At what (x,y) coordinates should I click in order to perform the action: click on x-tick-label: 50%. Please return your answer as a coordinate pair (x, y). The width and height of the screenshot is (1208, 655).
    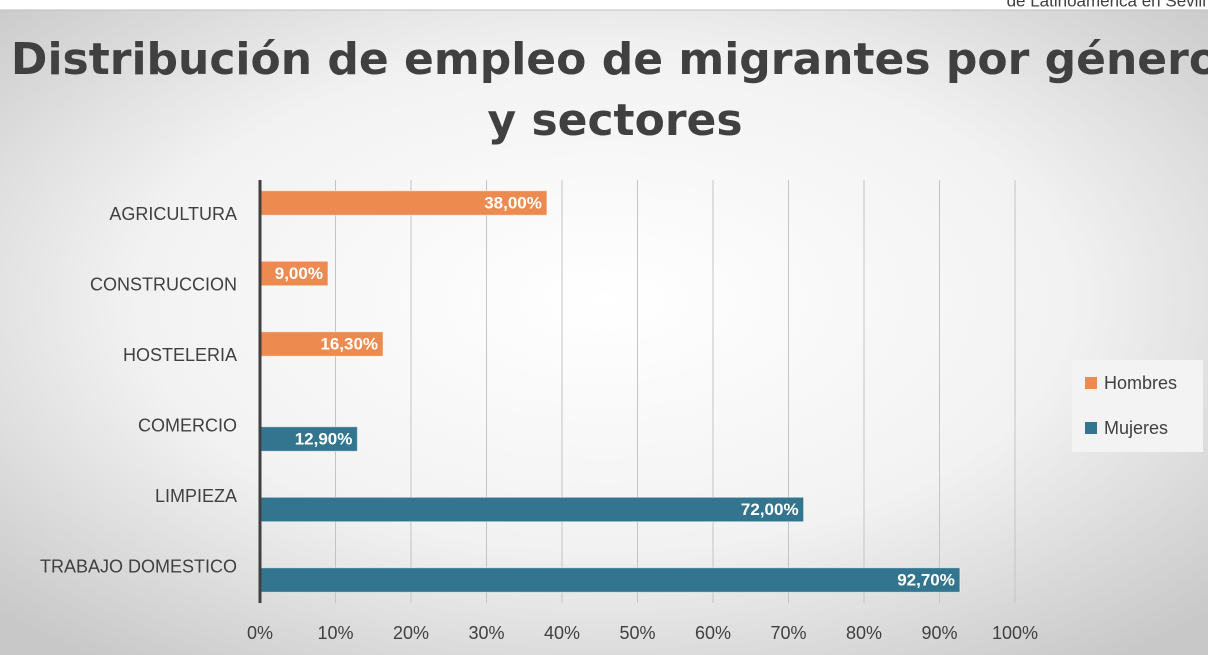
    Looking at the image, I should click on (637, 633).